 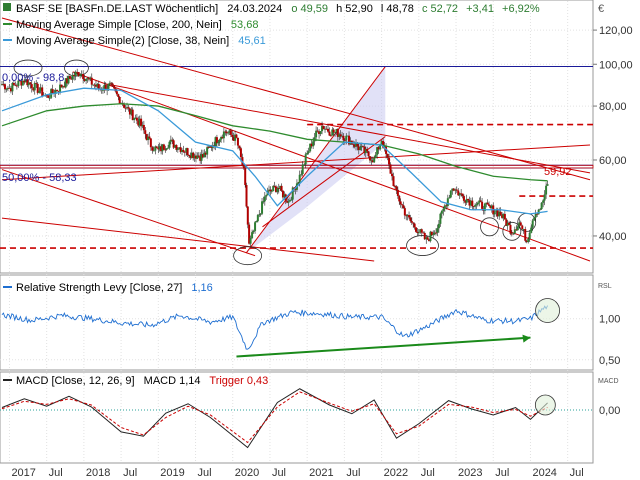 I want to click on header-change-pct: +6,92%, so click(x=521, y=9).